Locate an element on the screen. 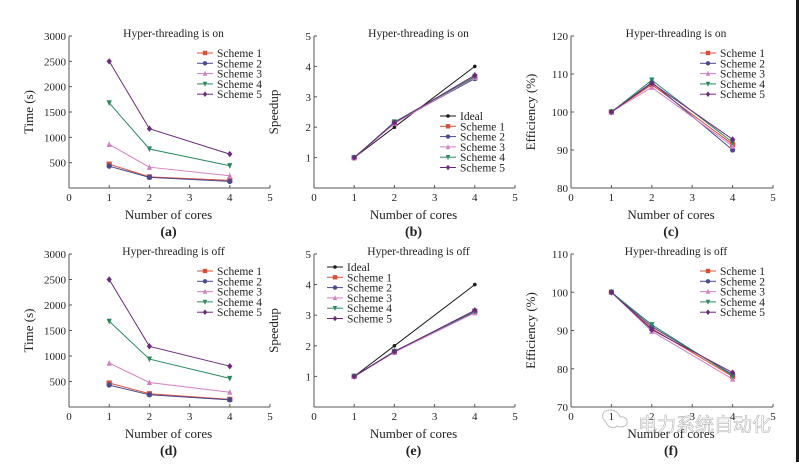 Image resolution: width=799 pixels, height=467 pixels. y-tick-label: 120 is located at coordinates (560, 37).